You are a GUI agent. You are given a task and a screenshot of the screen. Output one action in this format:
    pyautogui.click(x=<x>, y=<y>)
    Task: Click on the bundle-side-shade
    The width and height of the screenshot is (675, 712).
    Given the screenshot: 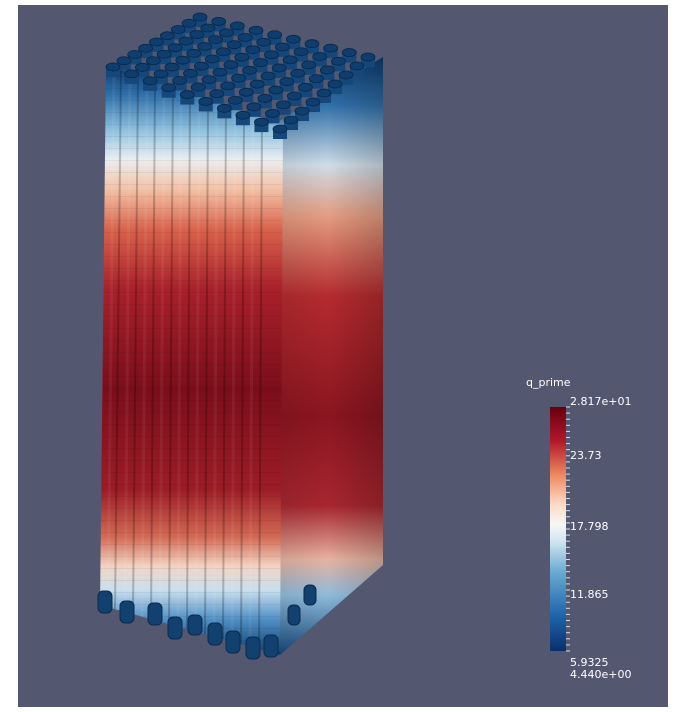 What is the action you would take?
    pyautogui.click(x=328, y=356)
    